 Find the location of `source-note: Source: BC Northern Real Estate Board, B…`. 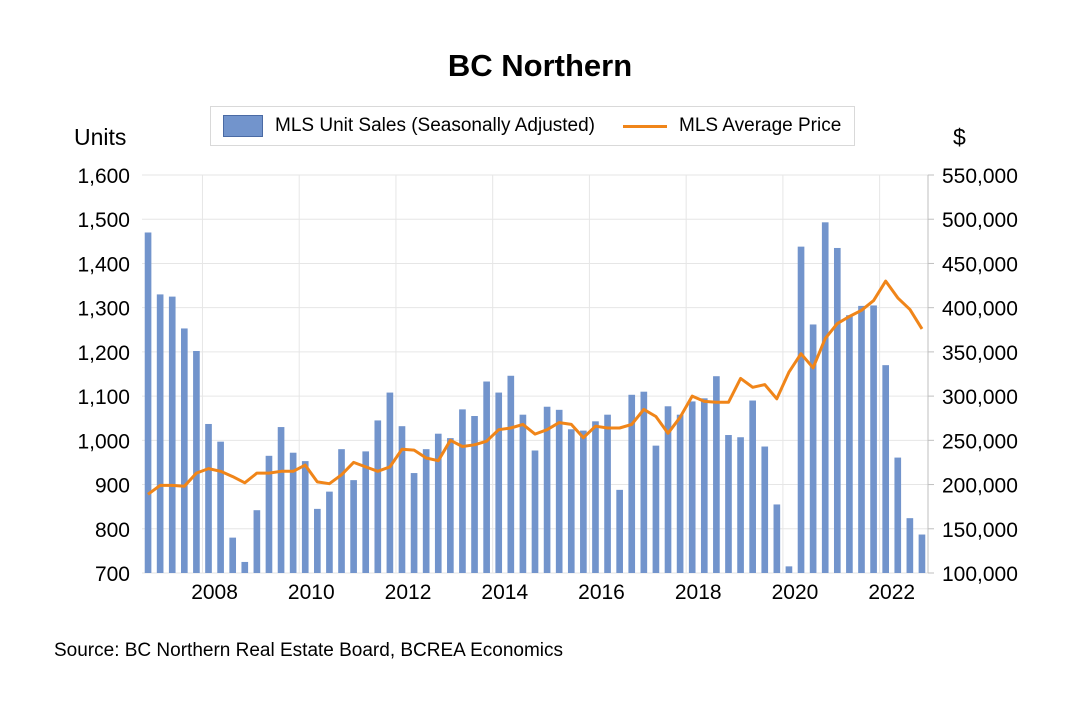

source-note: Source: BC Northern Real Estate Board, B… is located at coordinates (309, 650).